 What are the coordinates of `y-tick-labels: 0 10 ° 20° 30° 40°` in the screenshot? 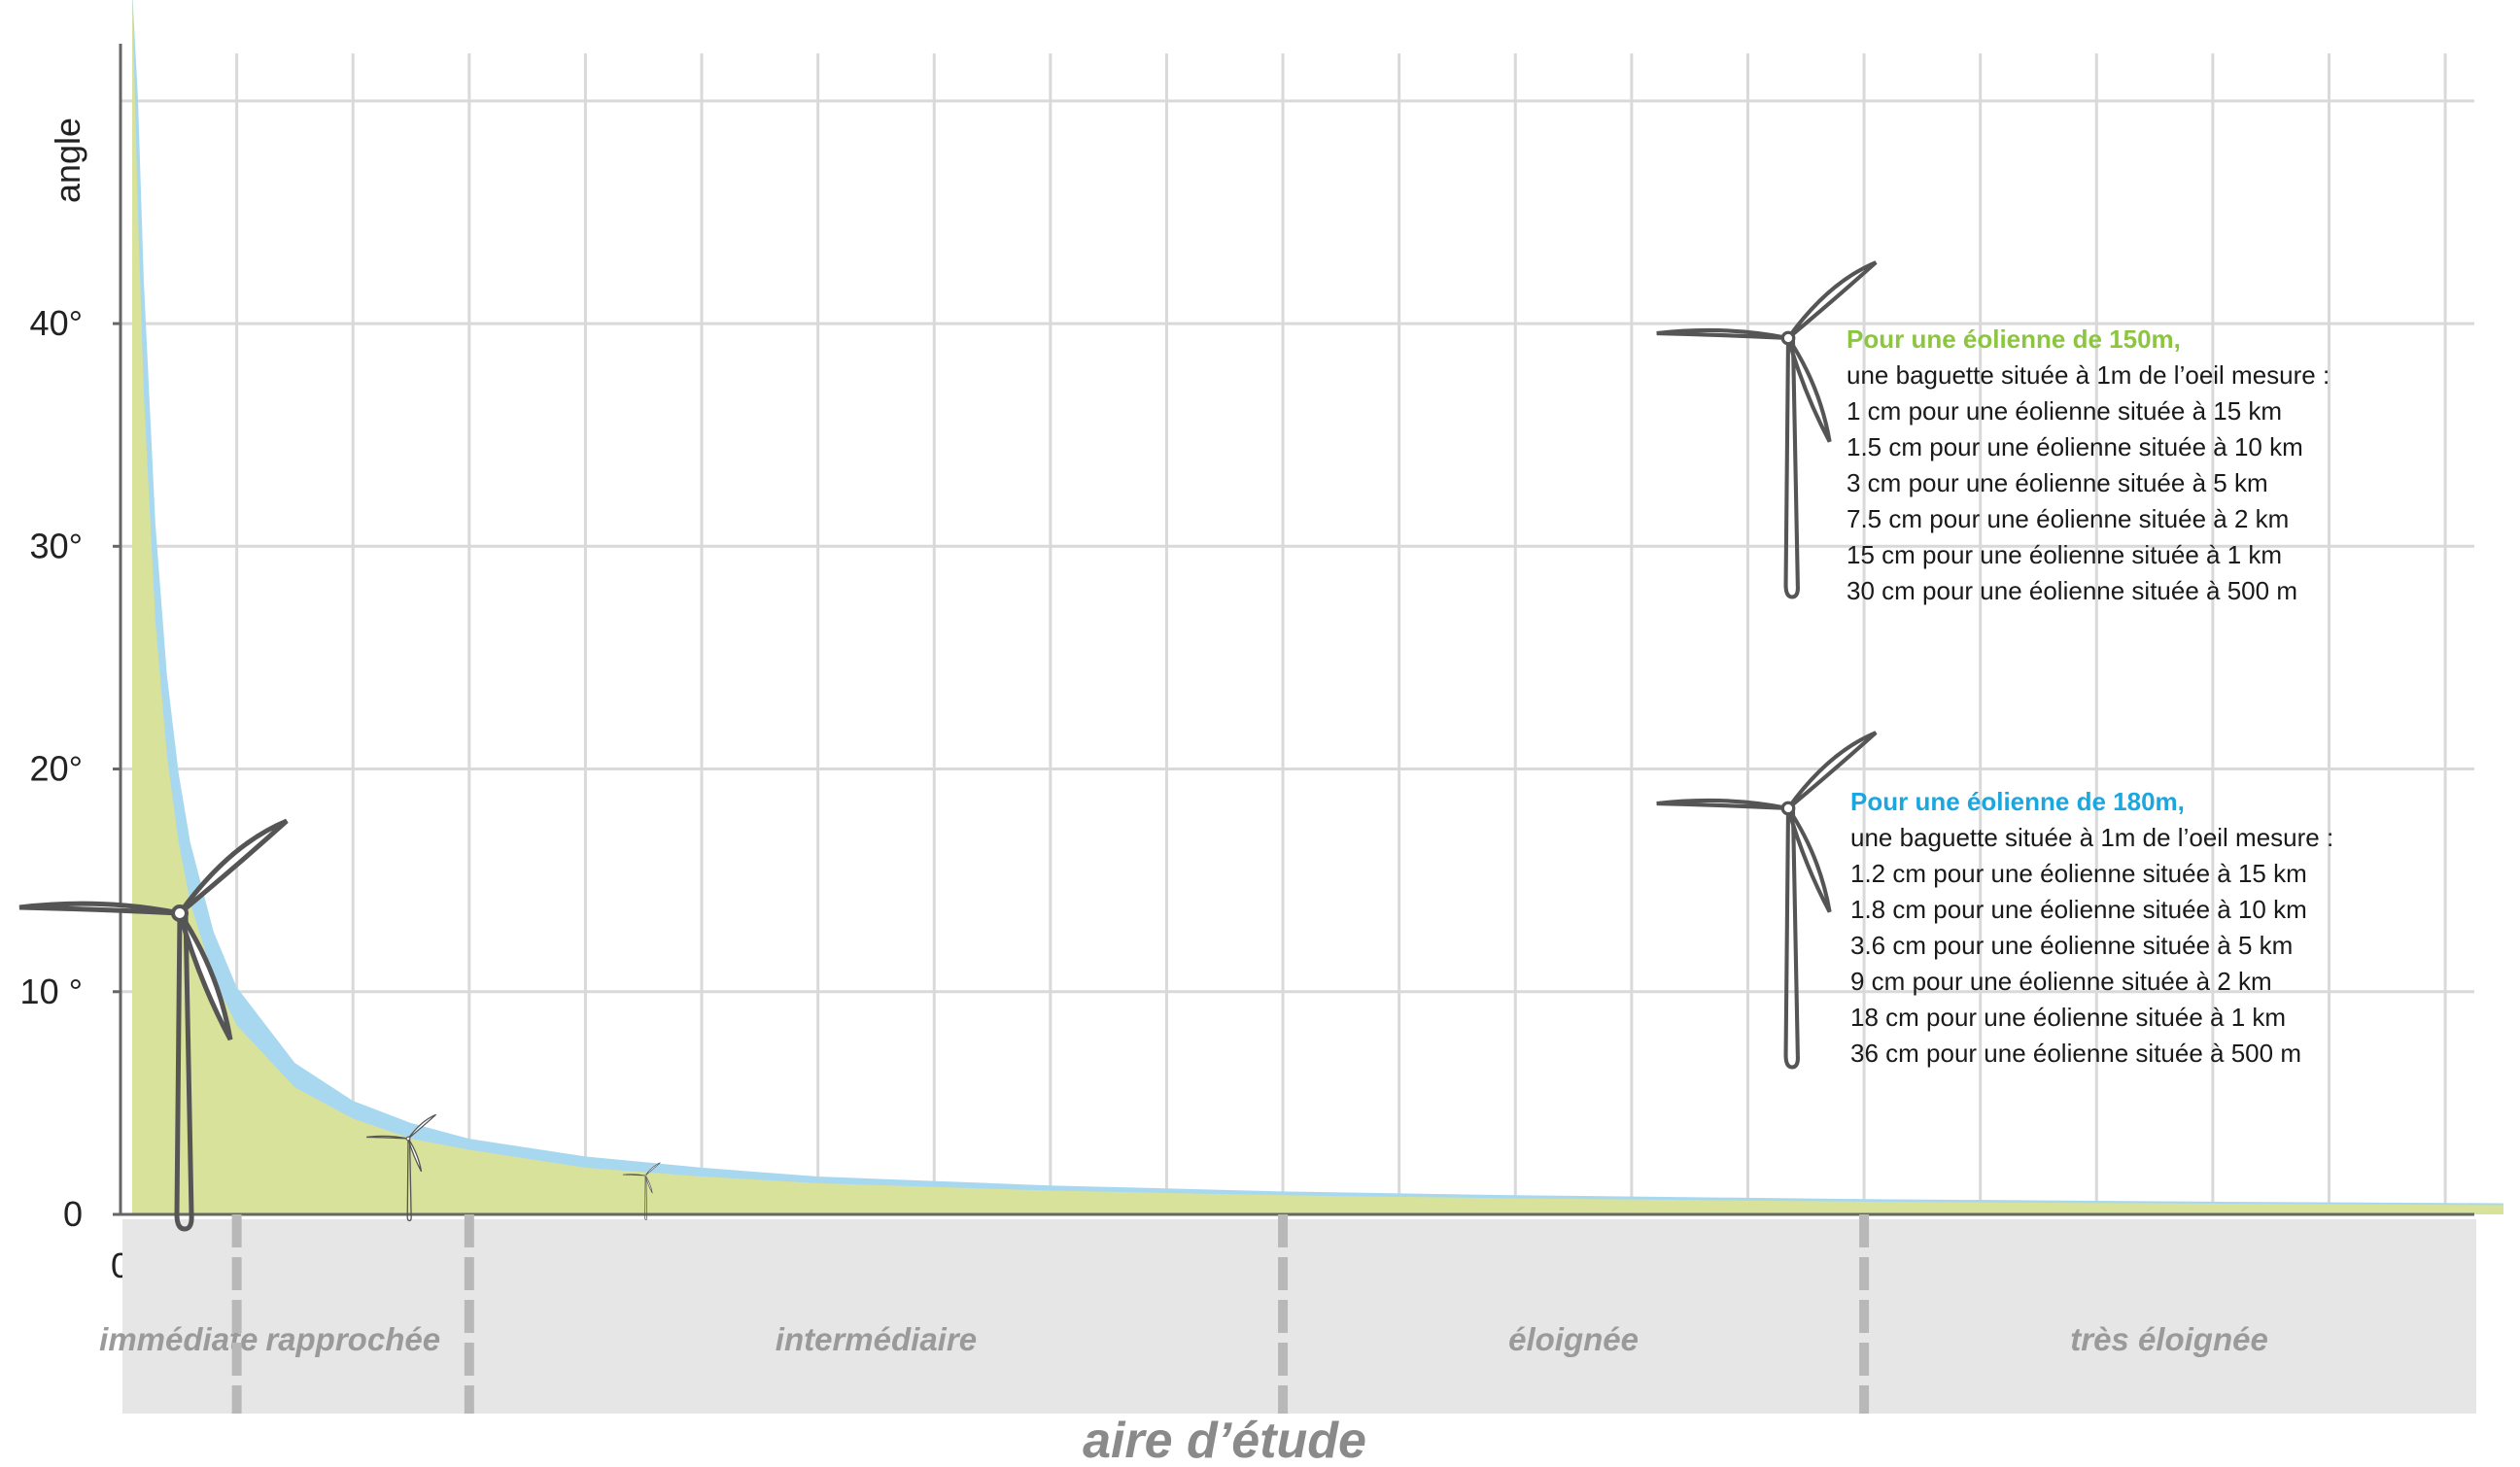 It's located at (51, 768).